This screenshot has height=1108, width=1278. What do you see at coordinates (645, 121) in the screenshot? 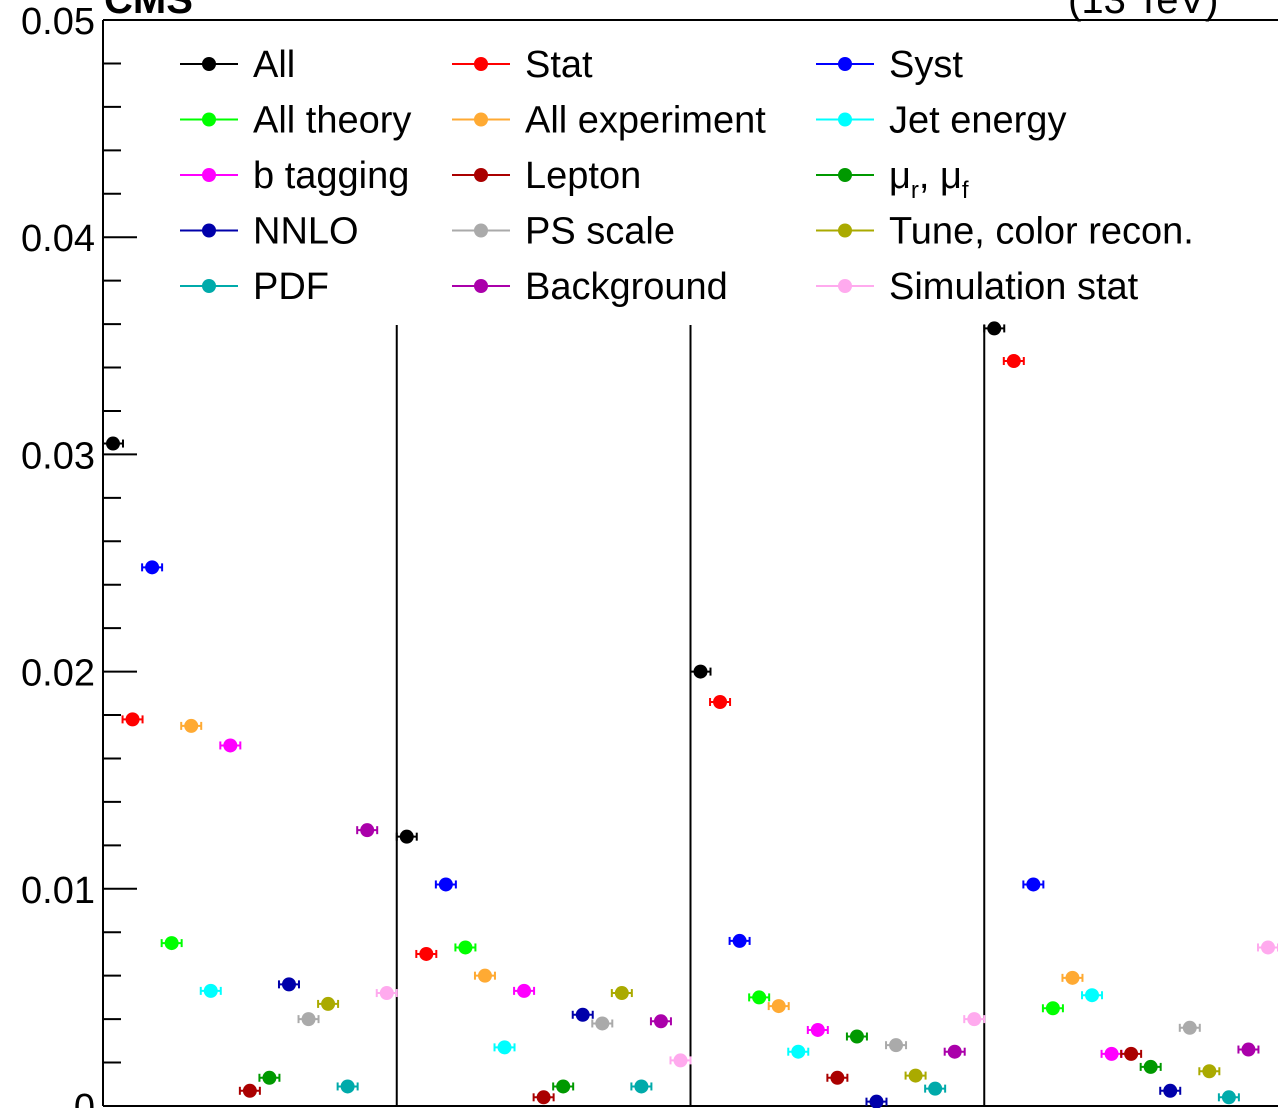
I see `legend-label: All experiment` at bounding box center [645, 121].